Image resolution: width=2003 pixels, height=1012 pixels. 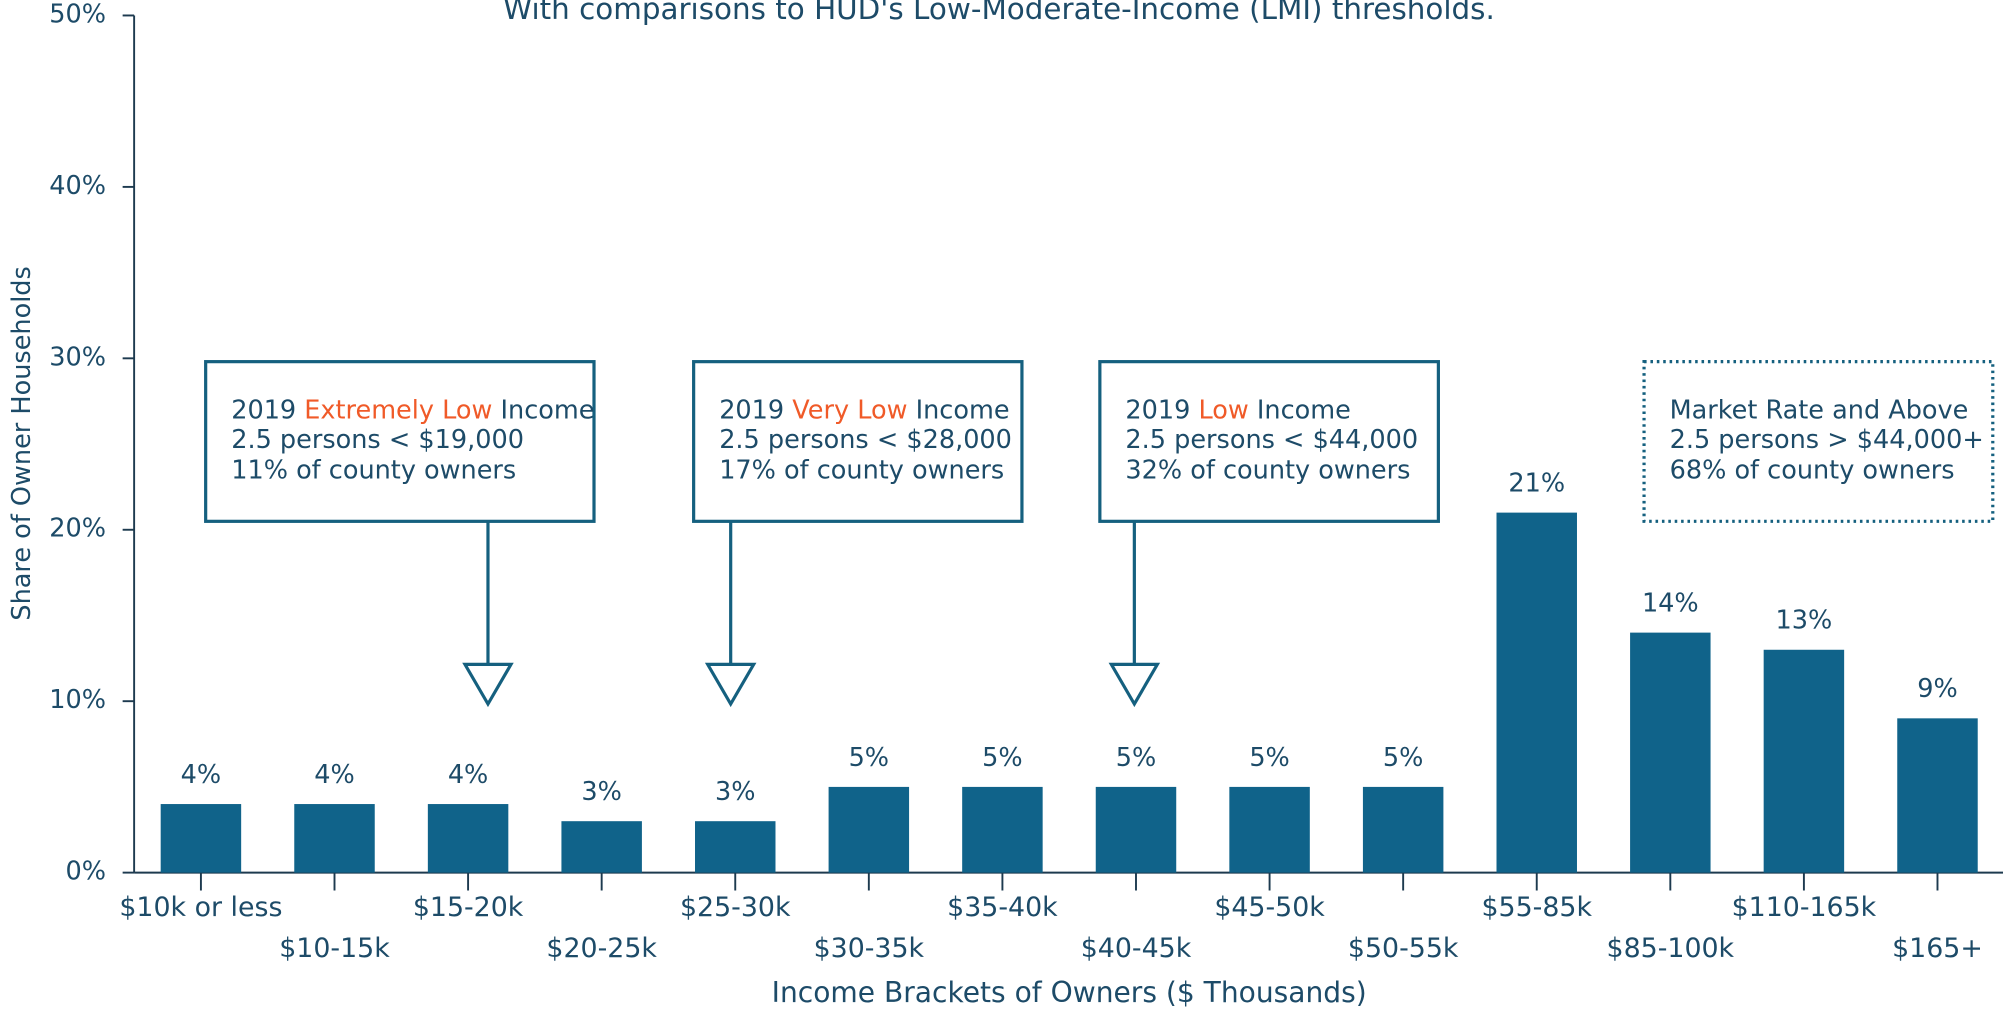 What do you see at coordinates (468, 907) in the screenshot?
I see `x-tick-label: $15-20k` at bounding box center [468, 907].